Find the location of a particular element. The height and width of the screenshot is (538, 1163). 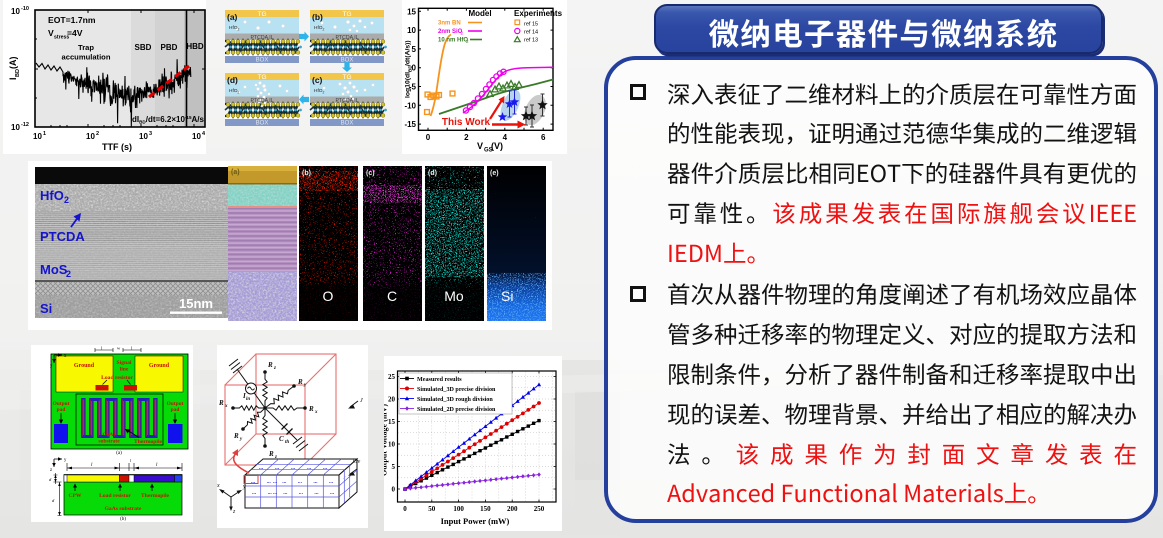

svg-text: Output is located at coordinates (61, 404).